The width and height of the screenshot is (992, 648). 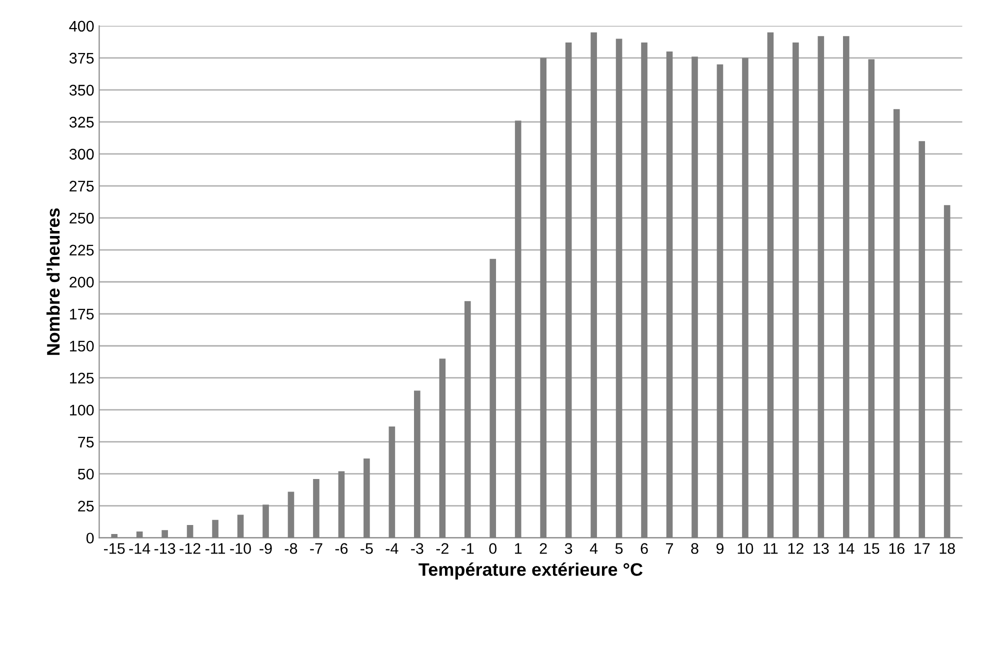 What do you see at coordinates (165, 548) in the screenshot?
I see `x-tick-label: -13` at bounding box center [165, 548].